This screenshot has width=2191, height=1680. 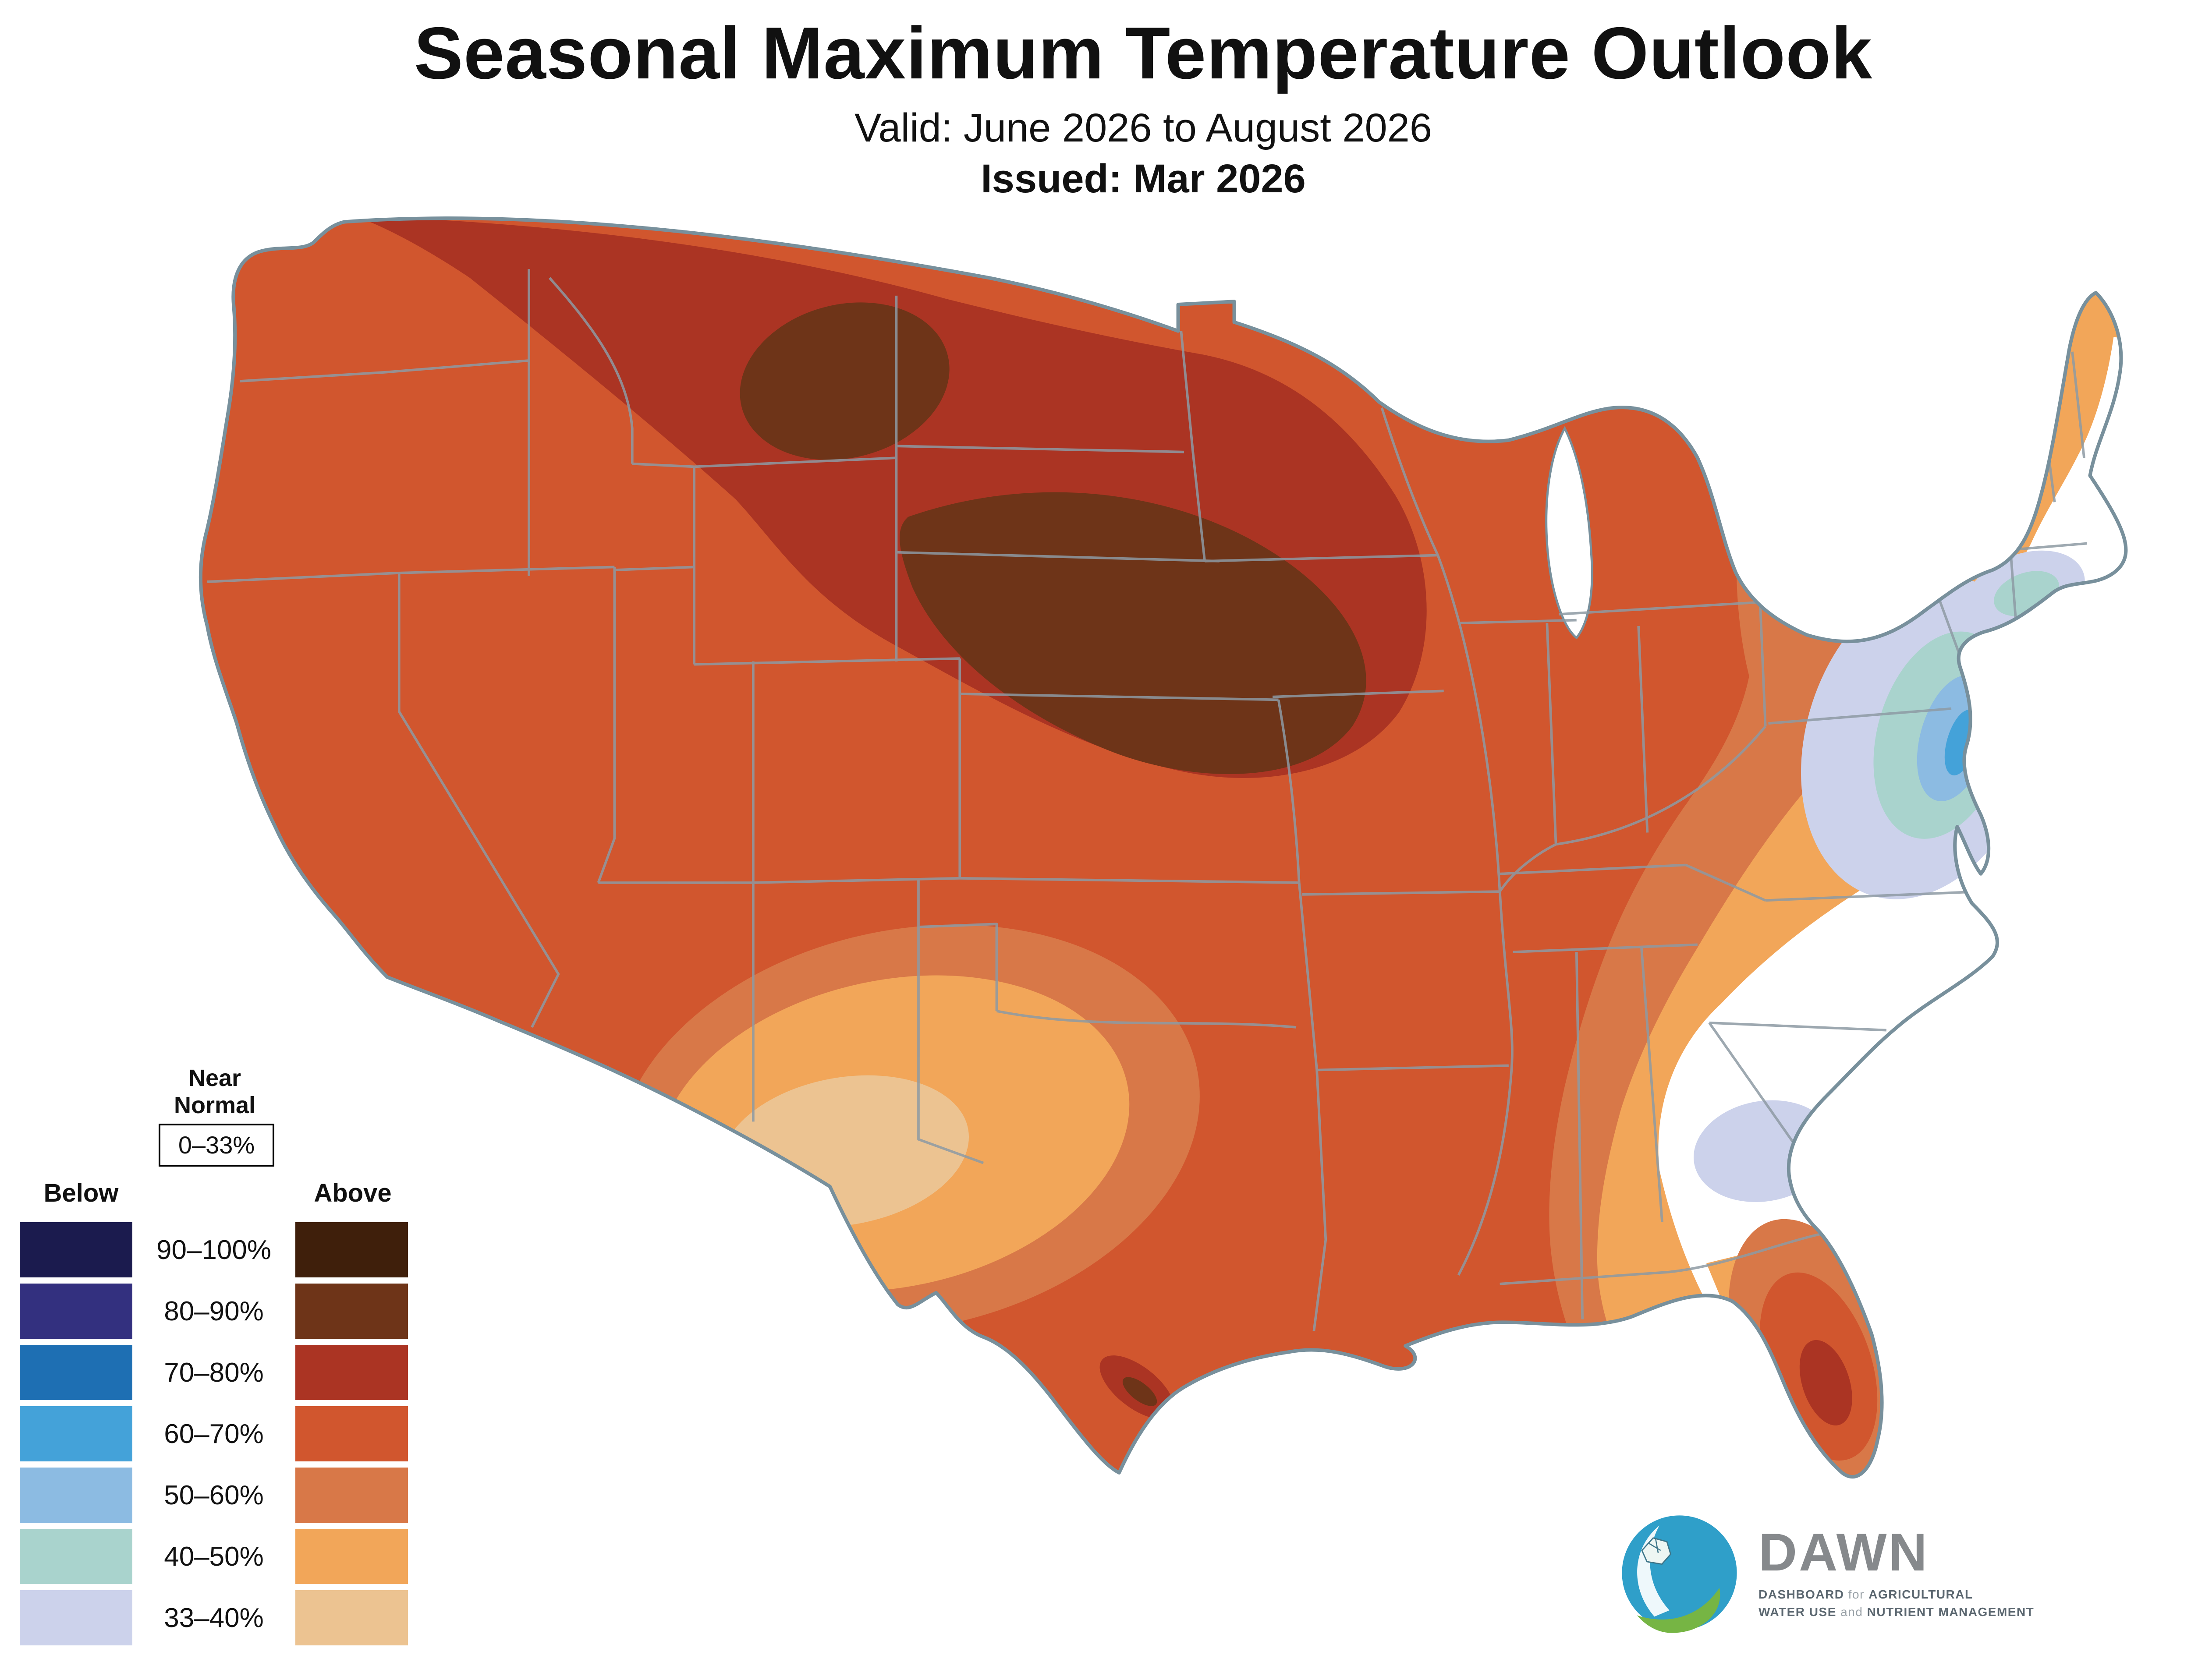 What do you see at coordinates (216, 1145) in the screenshot?
I see `legend-near-normal-range: 0–33%` at bounding box center [216, 1145].